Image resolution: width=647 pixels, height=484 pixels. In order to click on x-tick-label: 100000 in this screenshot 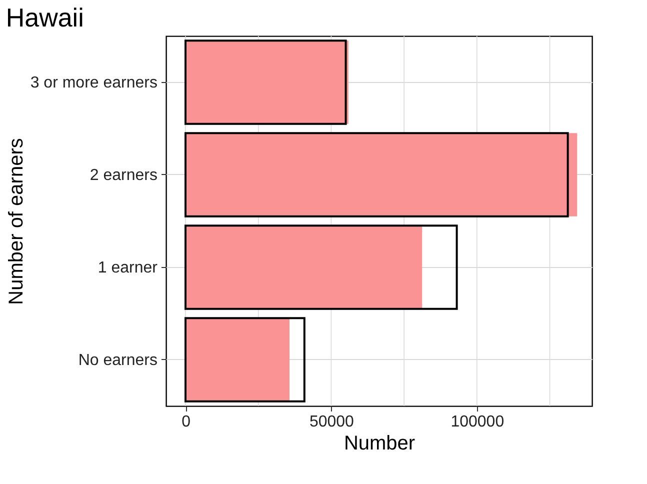, I will do `click(477, 422)`.